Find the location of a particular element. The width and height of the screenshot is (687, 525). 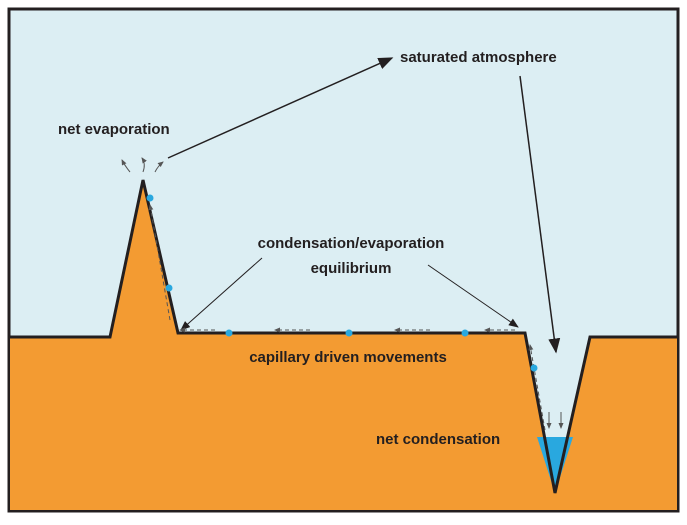

label: condensation/evaporation is located at coordinates (351, 243).